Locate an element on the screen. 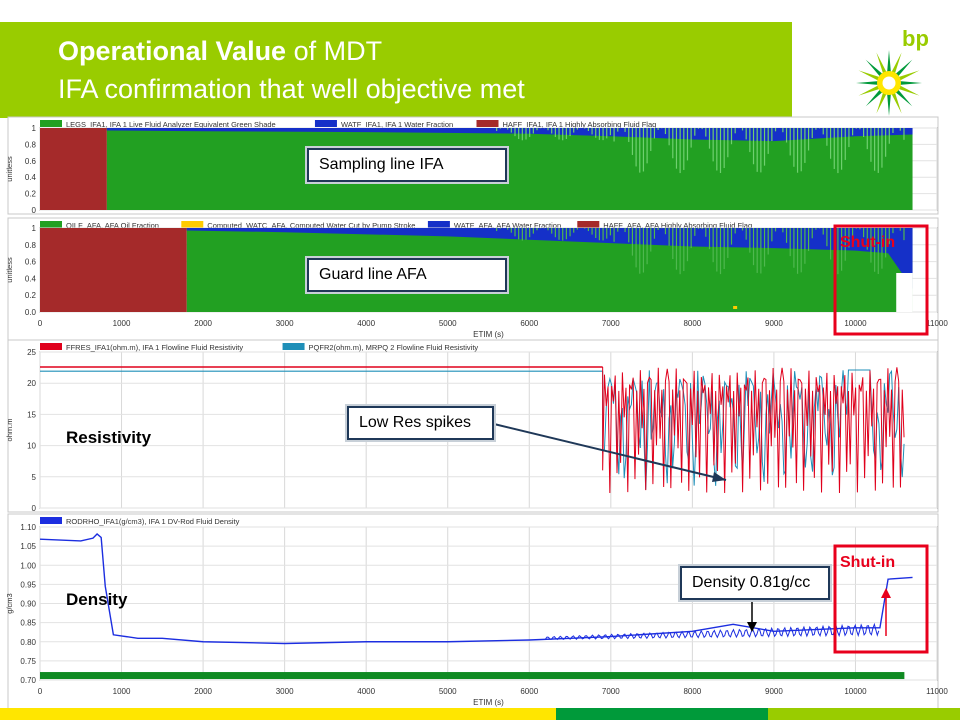  y-tick-label: 0.0 is located at coordinates (31, 312).